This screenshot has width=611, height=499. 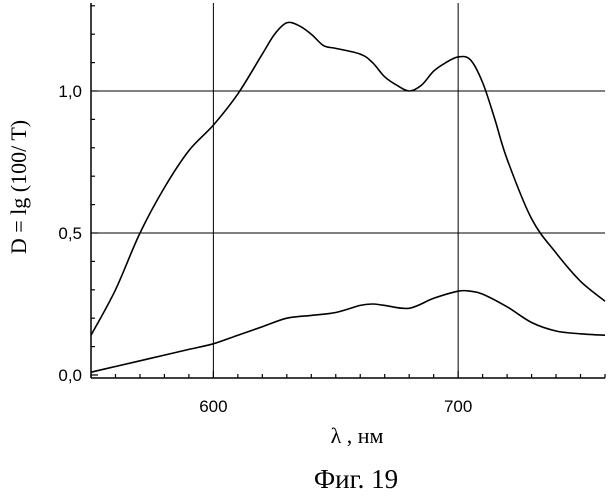 I want to click on y-tick-label-0: 0,0, so click(x=70, y=375).